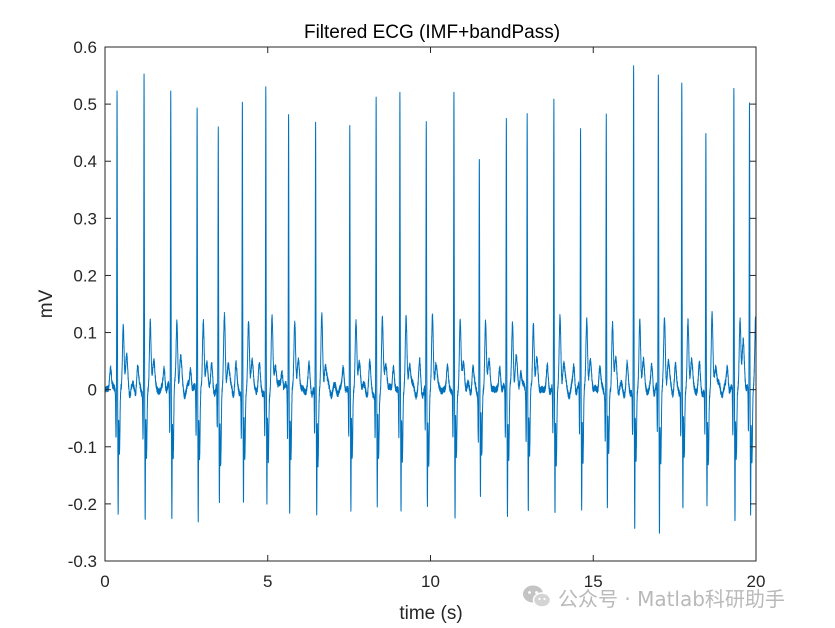 The image size is (835, 628). I want to click on y-tick-label: -0.2, so click(82, 504).